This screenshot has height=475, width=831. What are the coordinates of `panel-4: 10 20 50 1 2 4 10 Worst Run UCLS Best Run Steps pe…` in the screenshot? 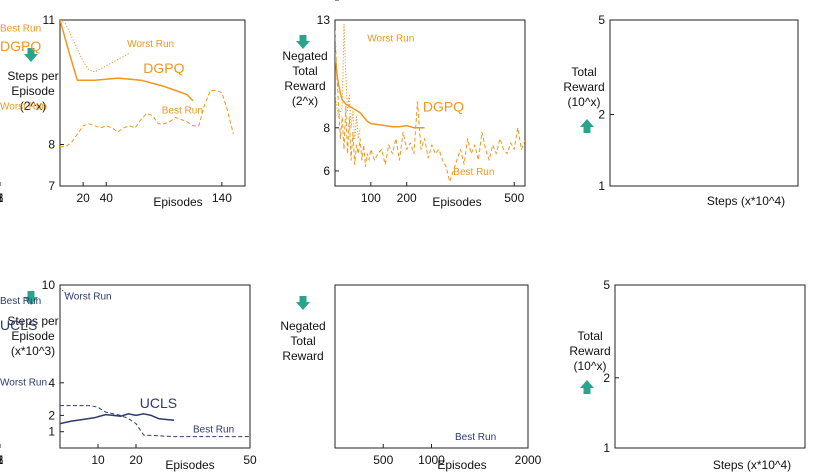 It's located at (132, 375).